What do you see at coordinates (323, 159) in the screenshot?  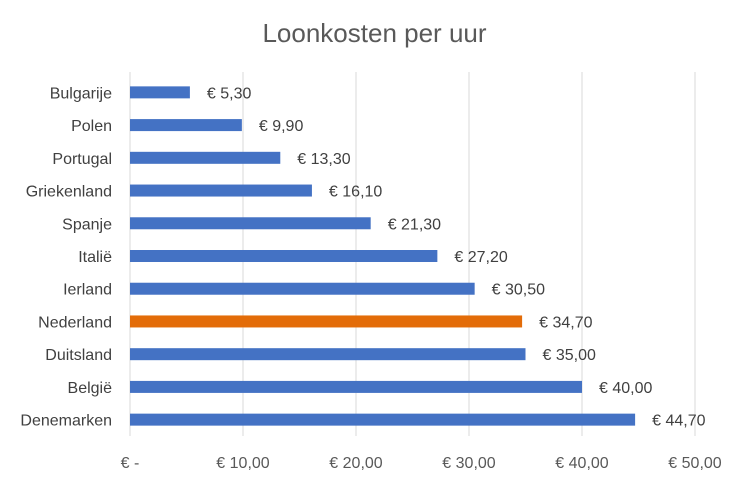 I see `data-label: € 13,30` at bounding box center [323, 159].